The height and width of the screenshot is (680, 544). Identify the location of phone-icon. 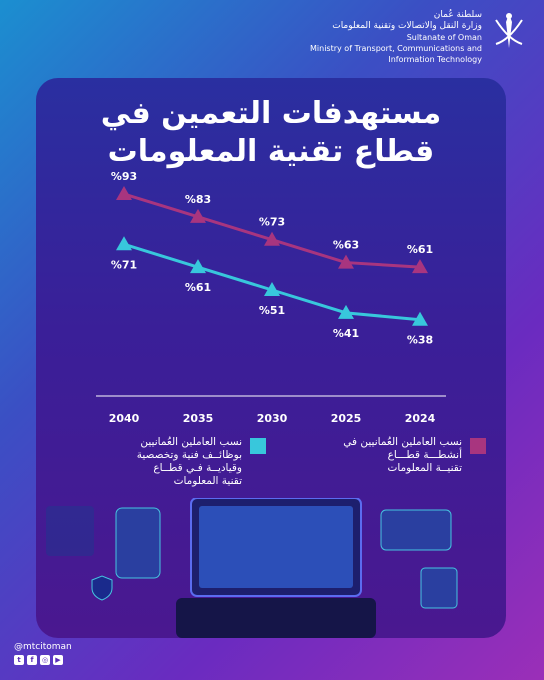
(138, 543).